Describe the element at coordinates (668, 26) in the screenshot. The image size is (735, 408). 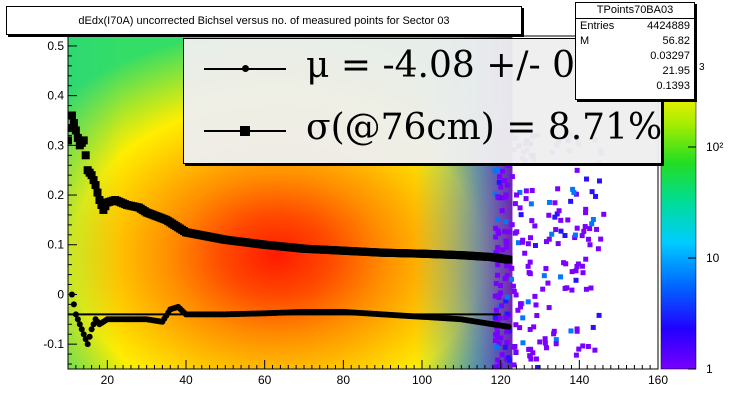
I see `stats-value: 4424889` at that location.